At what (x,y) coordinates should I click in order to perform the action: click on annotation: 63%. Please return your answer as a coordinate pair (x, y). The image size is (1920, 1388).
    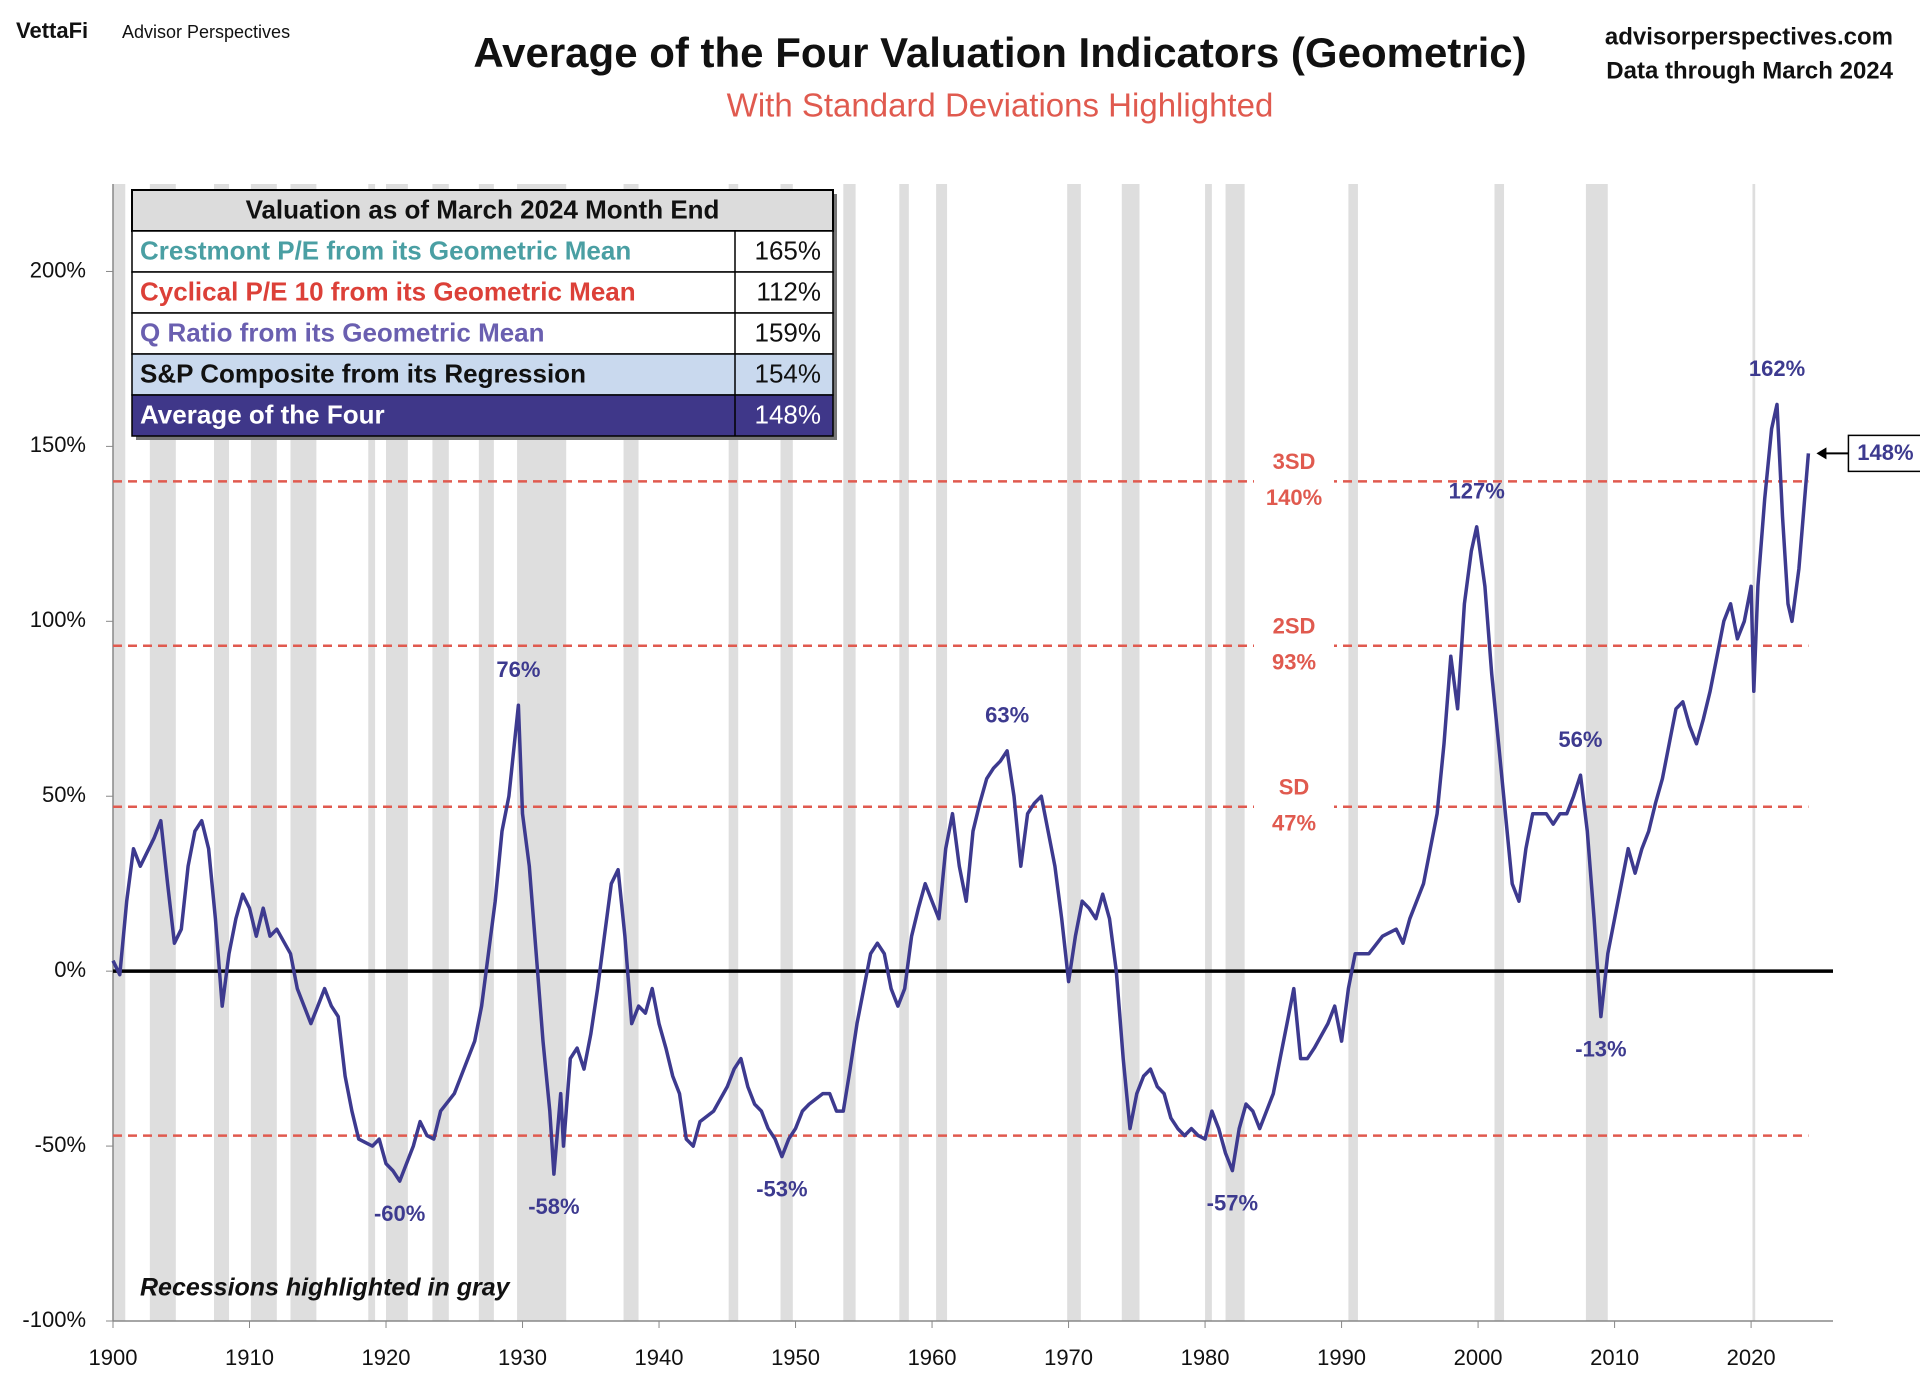
    Looking at the image, I should click on (1007, 715).